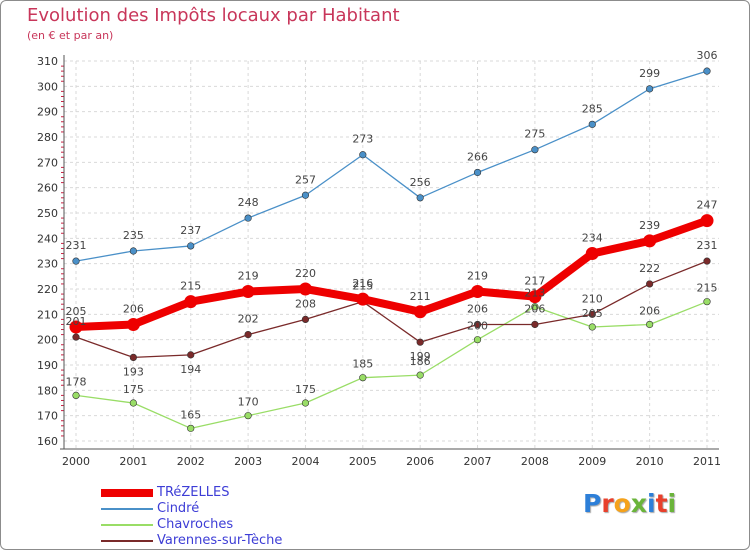  I want to click on data-label: 275, so click(534, 134).